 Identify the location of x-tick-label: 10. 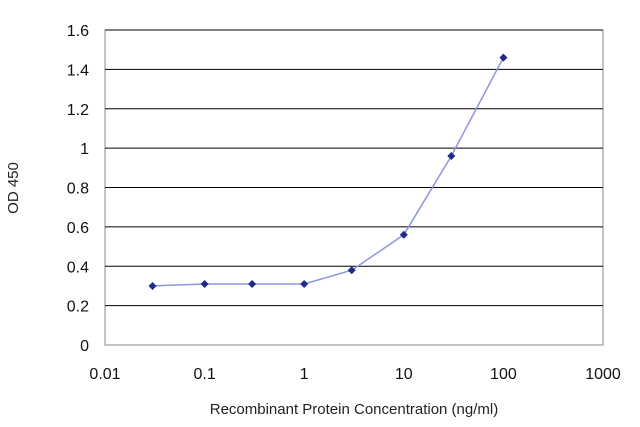
(404, 374).